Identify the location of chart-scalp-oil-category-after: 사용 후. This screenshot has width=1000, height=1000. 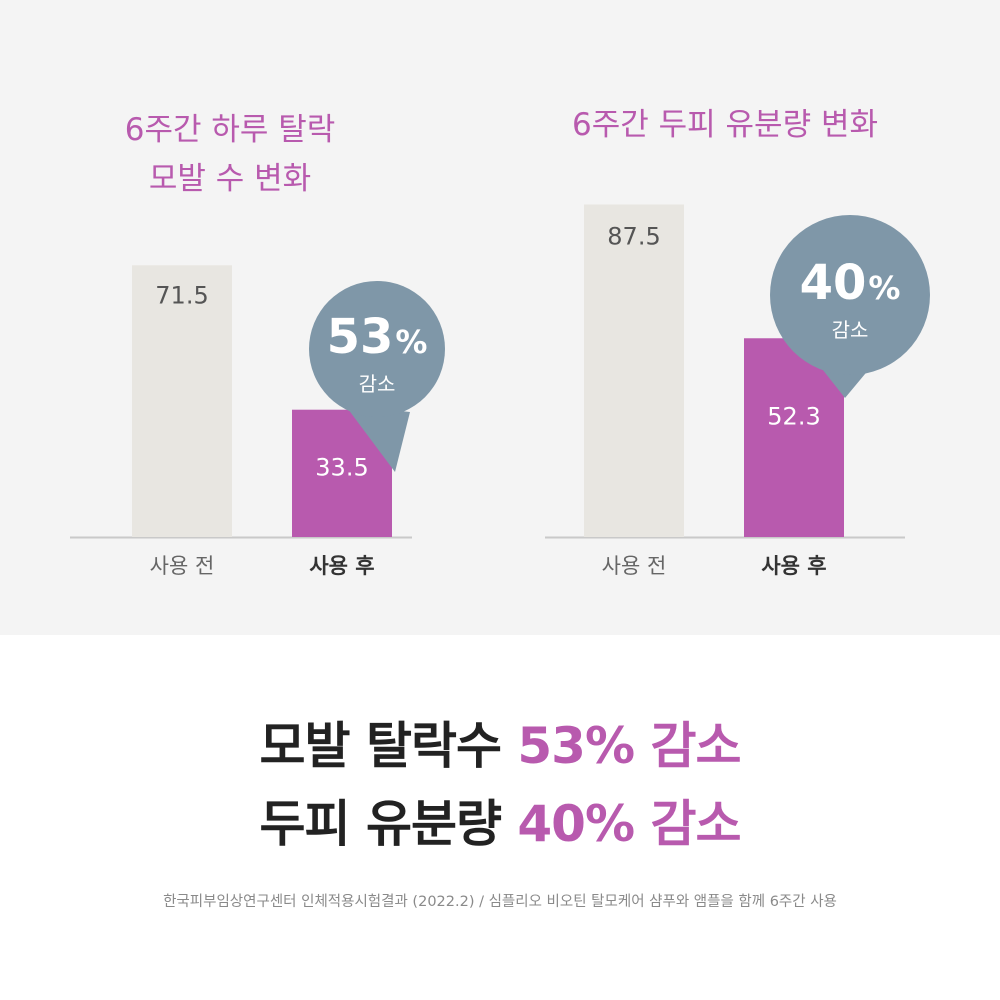
(793, 566).